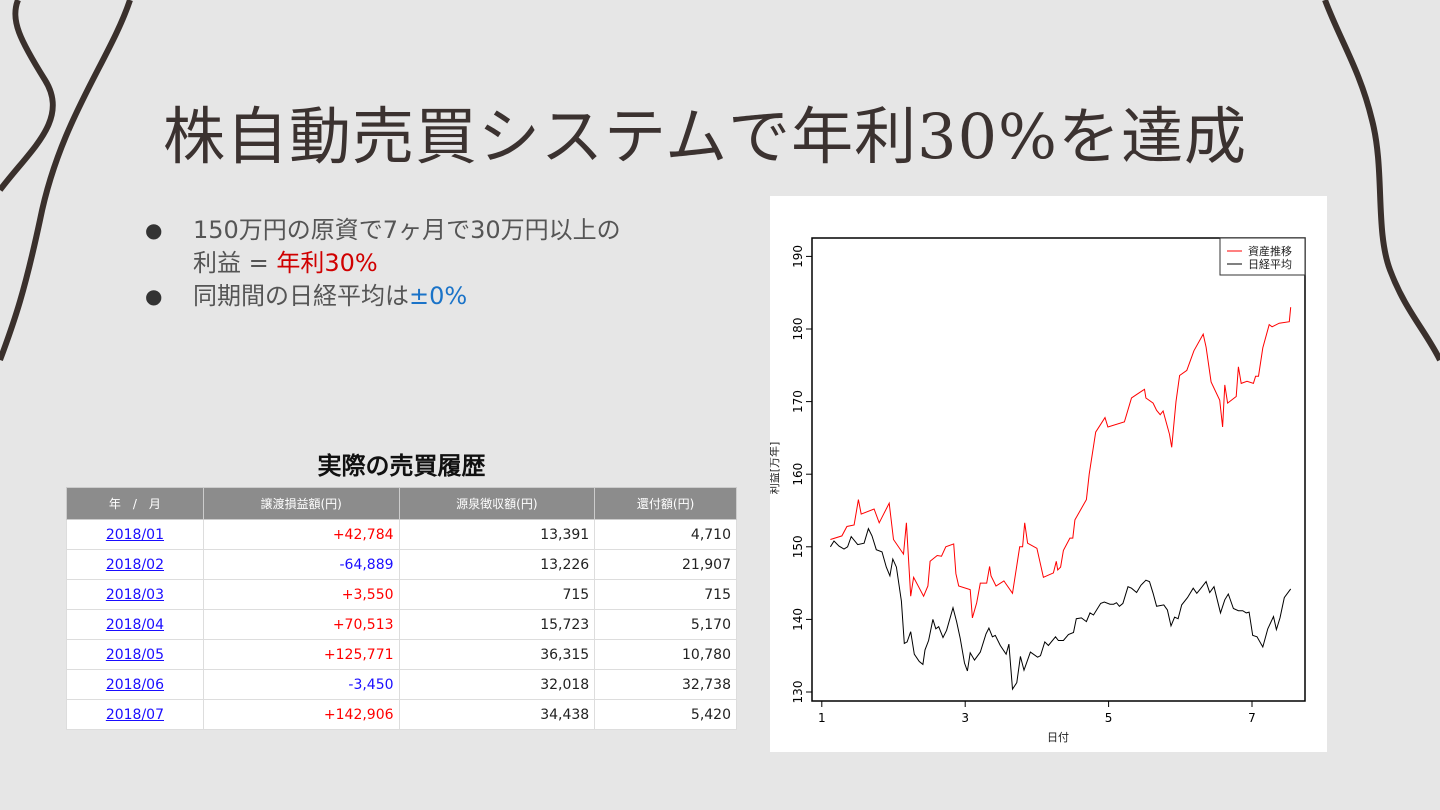 This screenshot has height=810, width=1440. Describe the element at coordinates (383, 247) in the screenshot. I see `bullet-item: ● 150万円の原資で7ヶ月で30万円以上の 利益 = 年利30%` at that location.